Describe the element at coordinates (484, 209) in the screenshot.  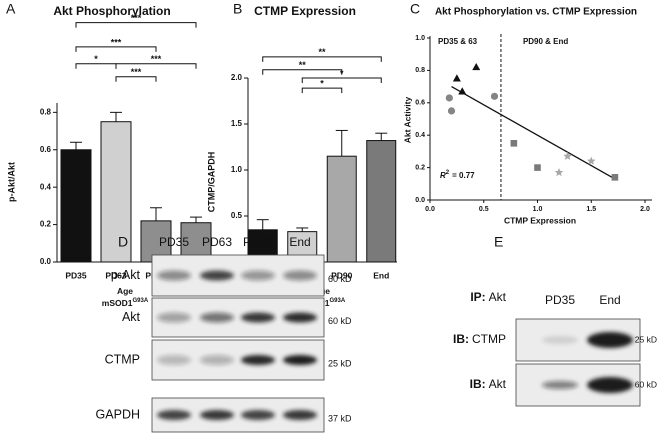
I see `x-tick-label: 0.5` at that location.